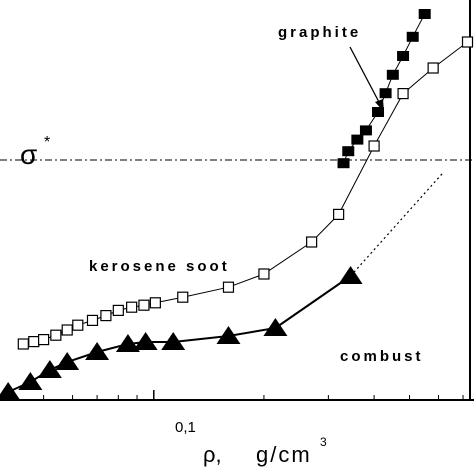 This screenshot has height=474, width=474. I want to click on graphite-arrow-shaft, so click(365, 75).